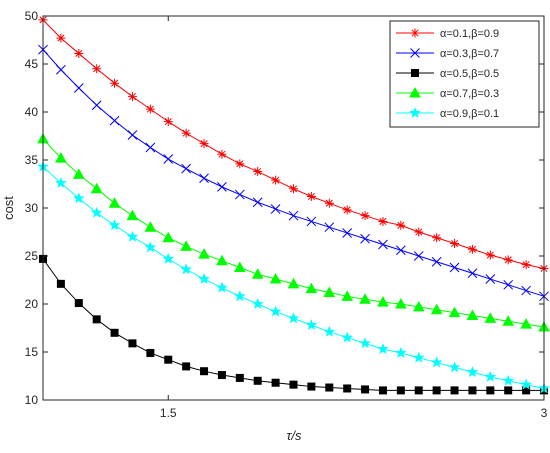 The height and width of the screenshot is (453, 550). What do you see at coordinates (32, 352) in the screenshot?
I see `y-tick-label: 15` at bounding box center [32, 352].